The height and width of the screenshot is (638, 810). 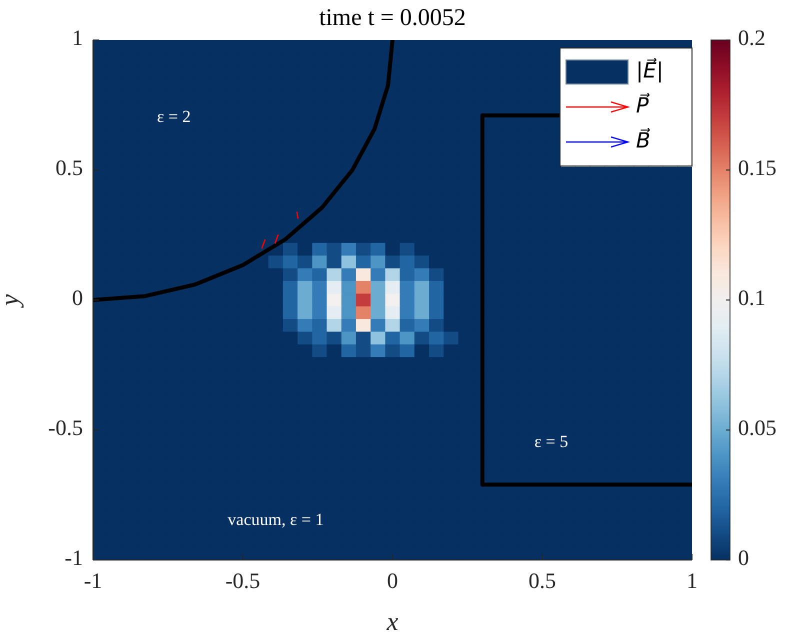 I want to click on x-tick-label: 0.5, so click(x=542, y=580).